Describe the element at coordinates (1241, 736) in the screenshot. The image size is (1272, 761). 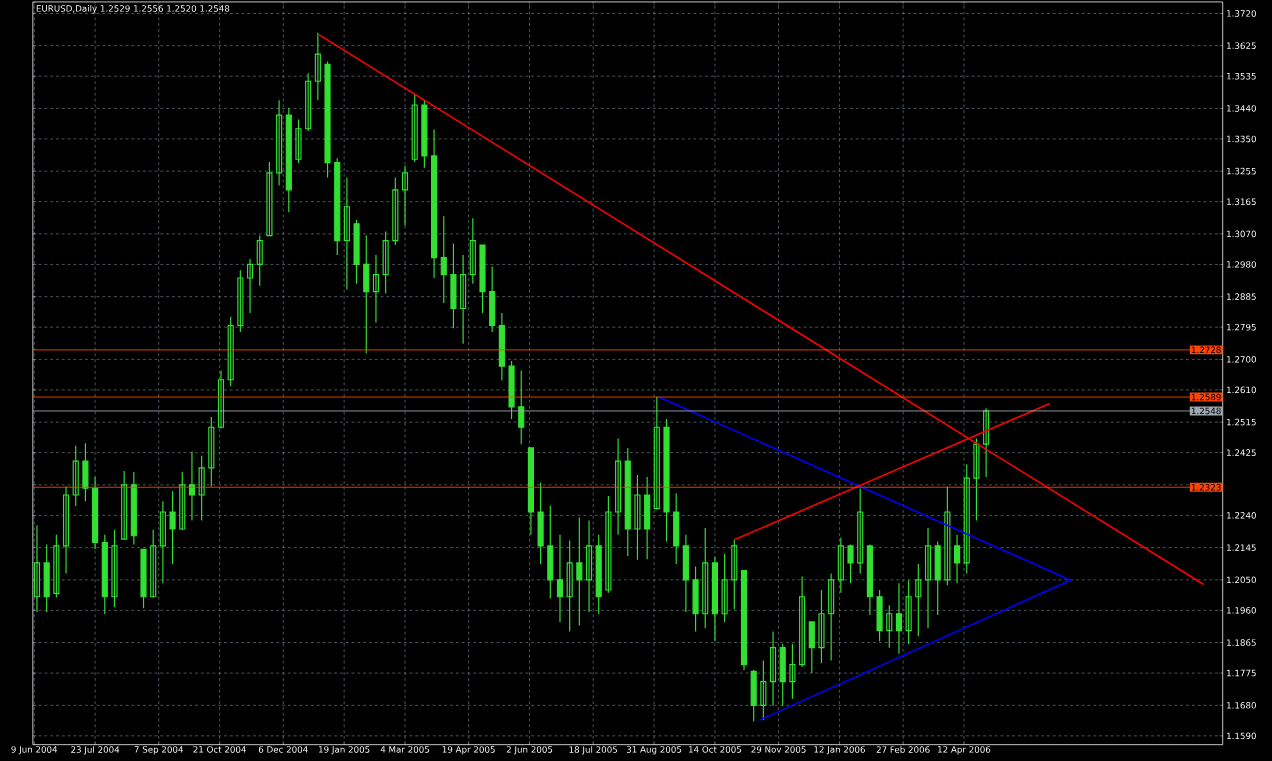
I see `y-tick-label: 1.1590` at that location.